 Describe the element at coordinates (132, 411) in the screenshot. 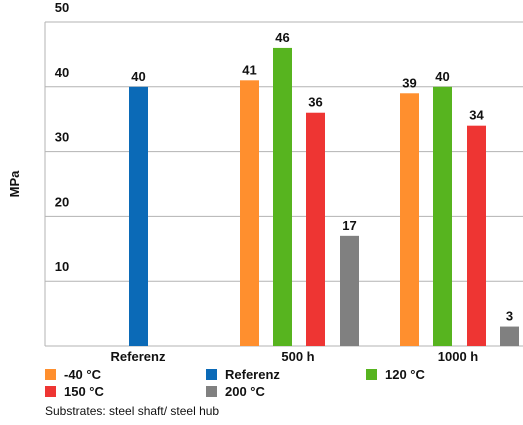

I see `substrate-caption: Substrates: steel shaft/ steel hub` at that location.